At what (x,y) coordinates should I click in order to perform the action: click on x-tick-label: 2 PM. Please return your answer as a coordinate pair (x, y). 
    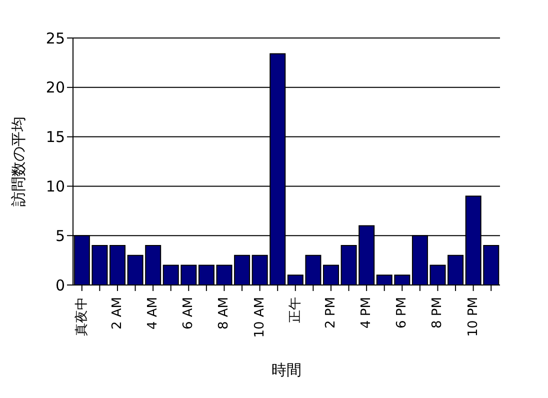
    Looking at the image, I should click on (330, 312).